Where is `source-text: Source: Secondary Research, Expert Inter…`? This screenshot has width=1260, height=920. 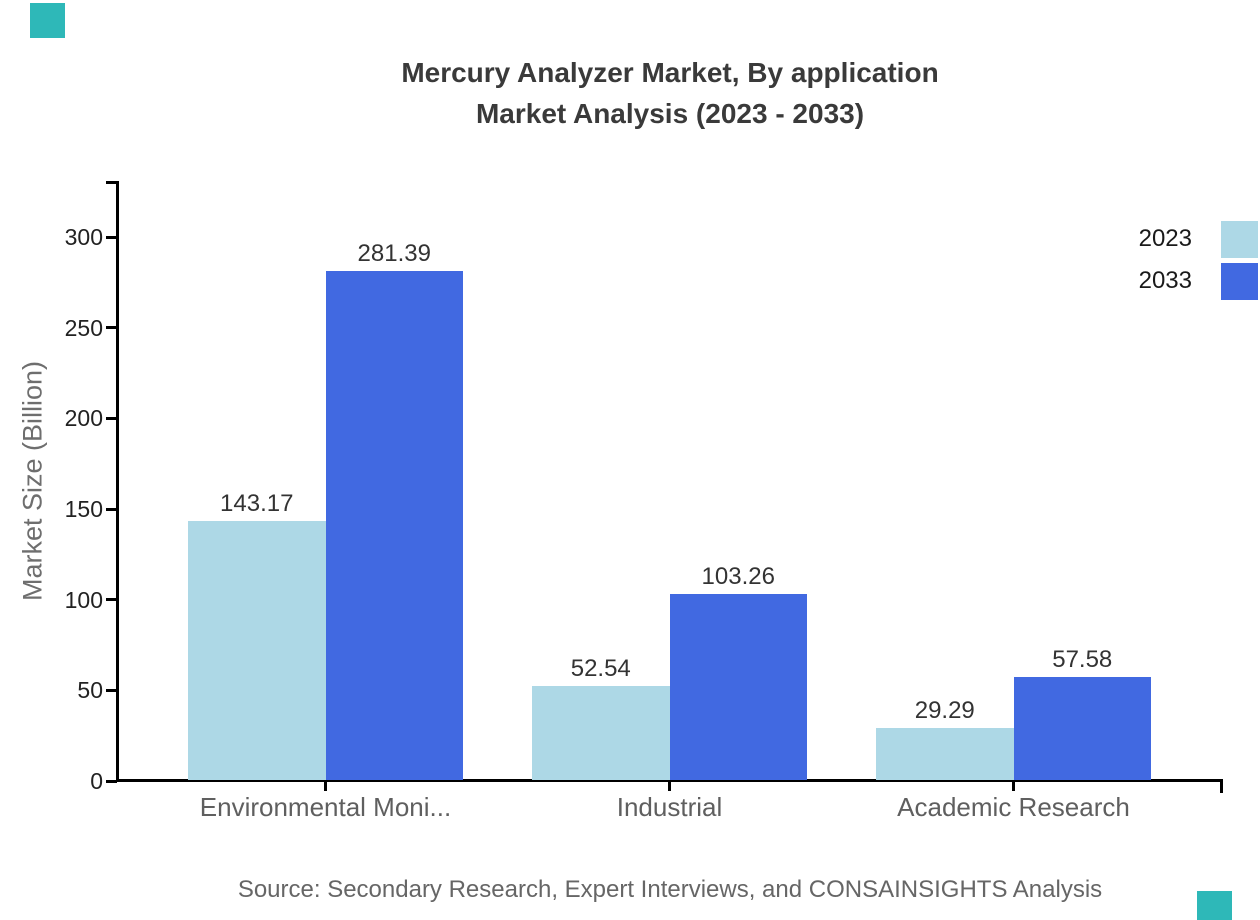 source-text: Source: Secondary Research, Expert Inter… is located at coordinates (670, 889).